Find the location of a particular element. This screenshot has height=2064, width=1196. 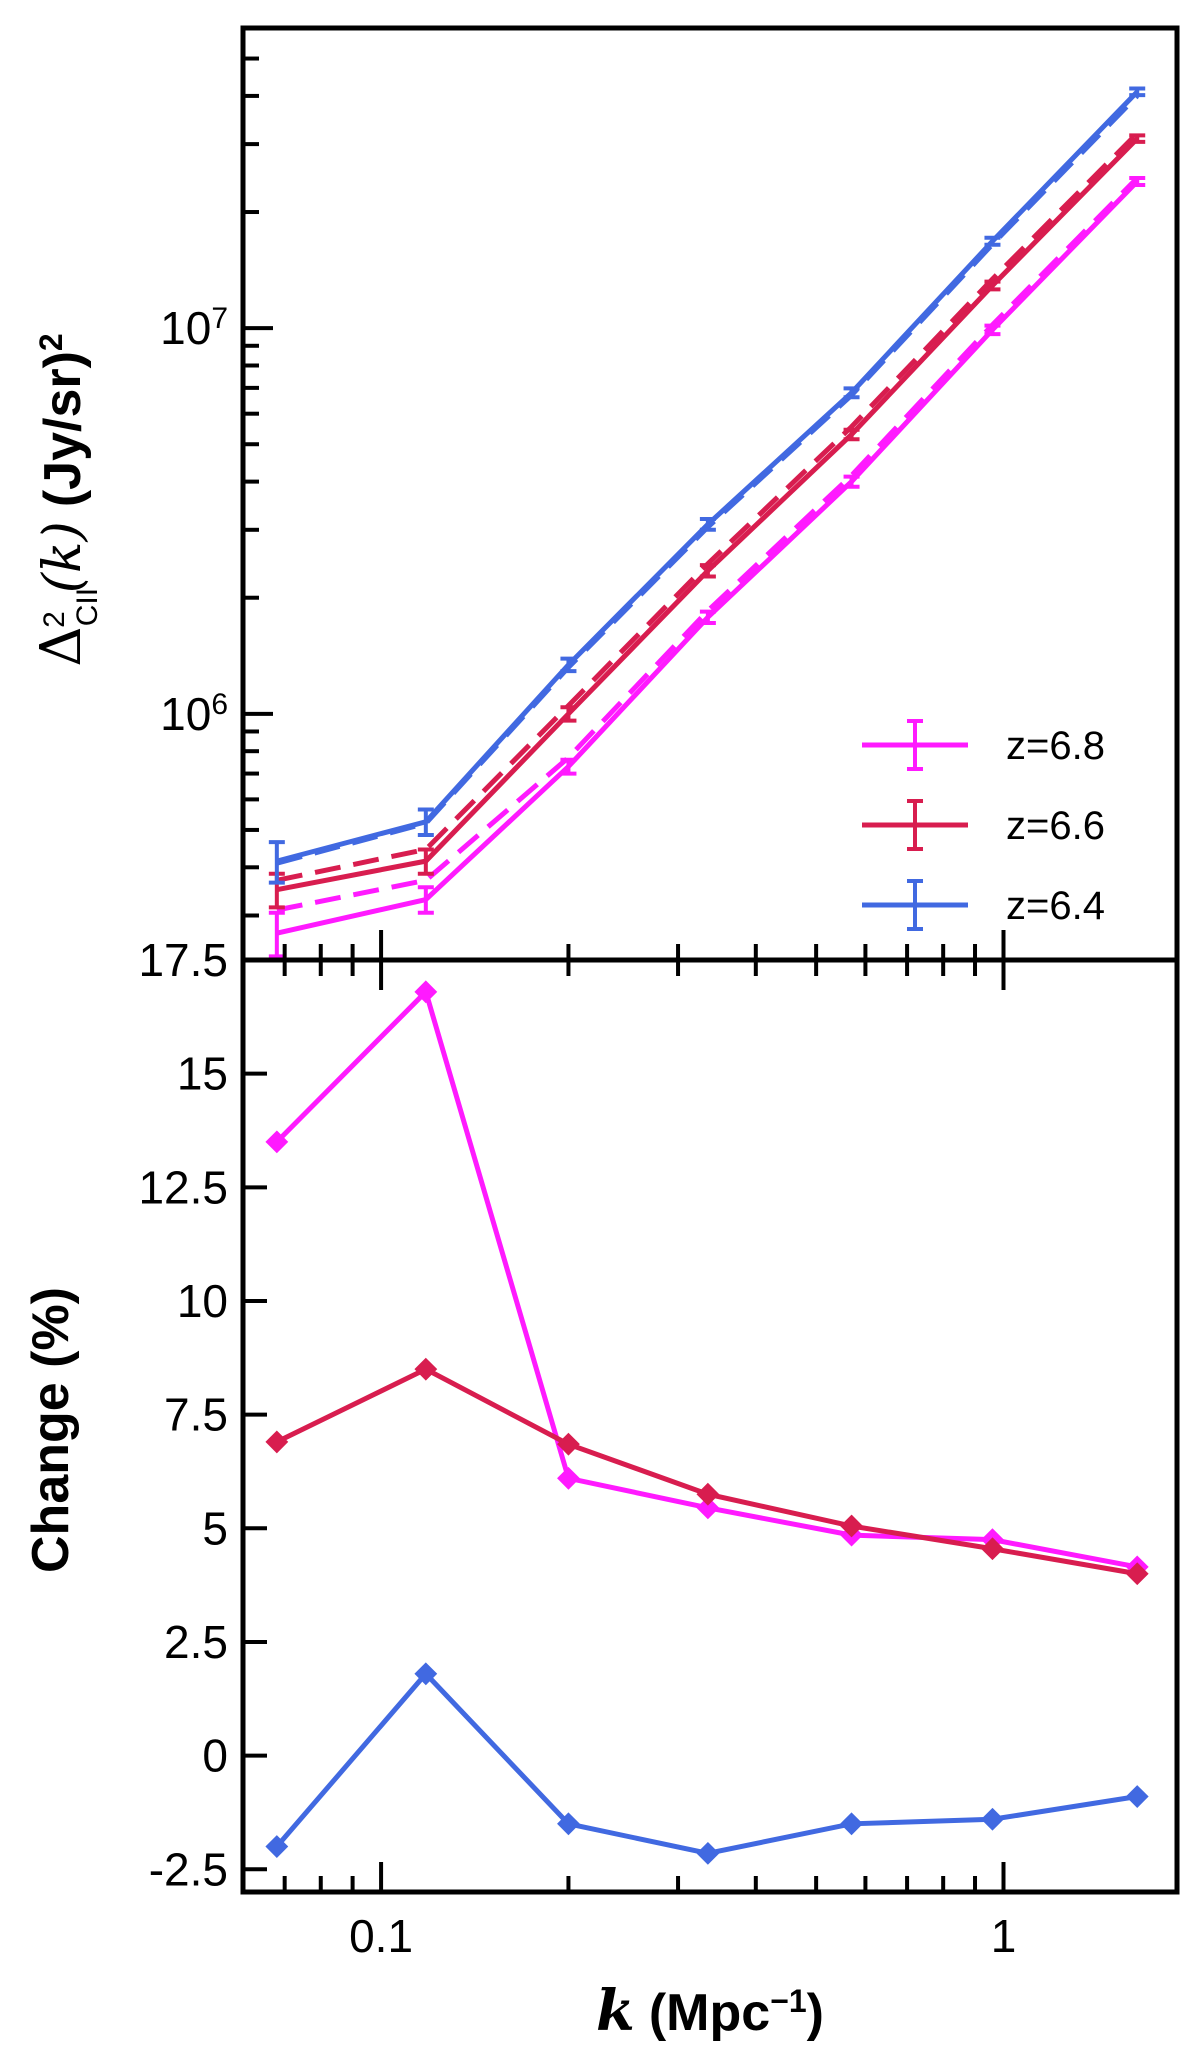

bottom-ytick-label: 2.5 is located at coordinates (196, 1642).